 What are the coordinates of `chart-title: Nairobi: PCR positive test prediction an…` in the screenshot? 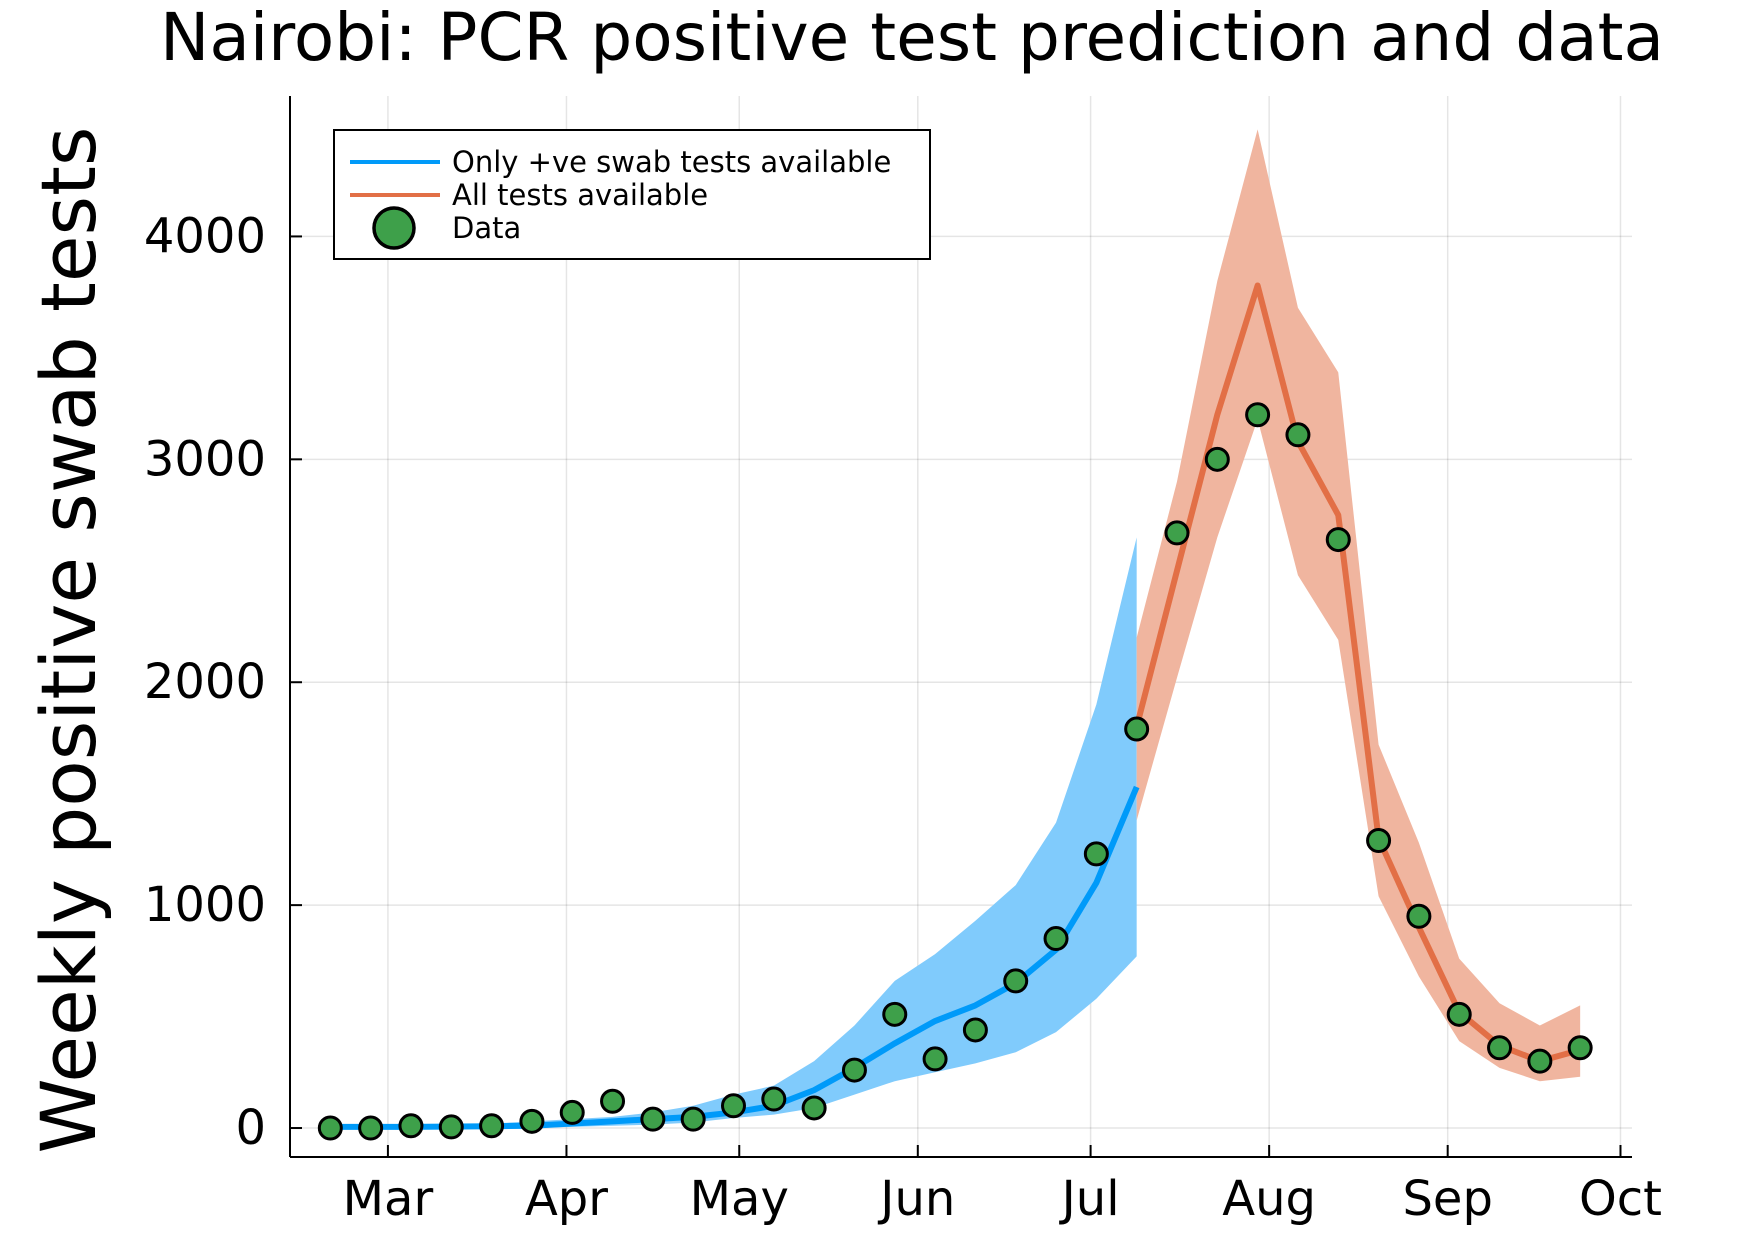 It's located at (912, 38).